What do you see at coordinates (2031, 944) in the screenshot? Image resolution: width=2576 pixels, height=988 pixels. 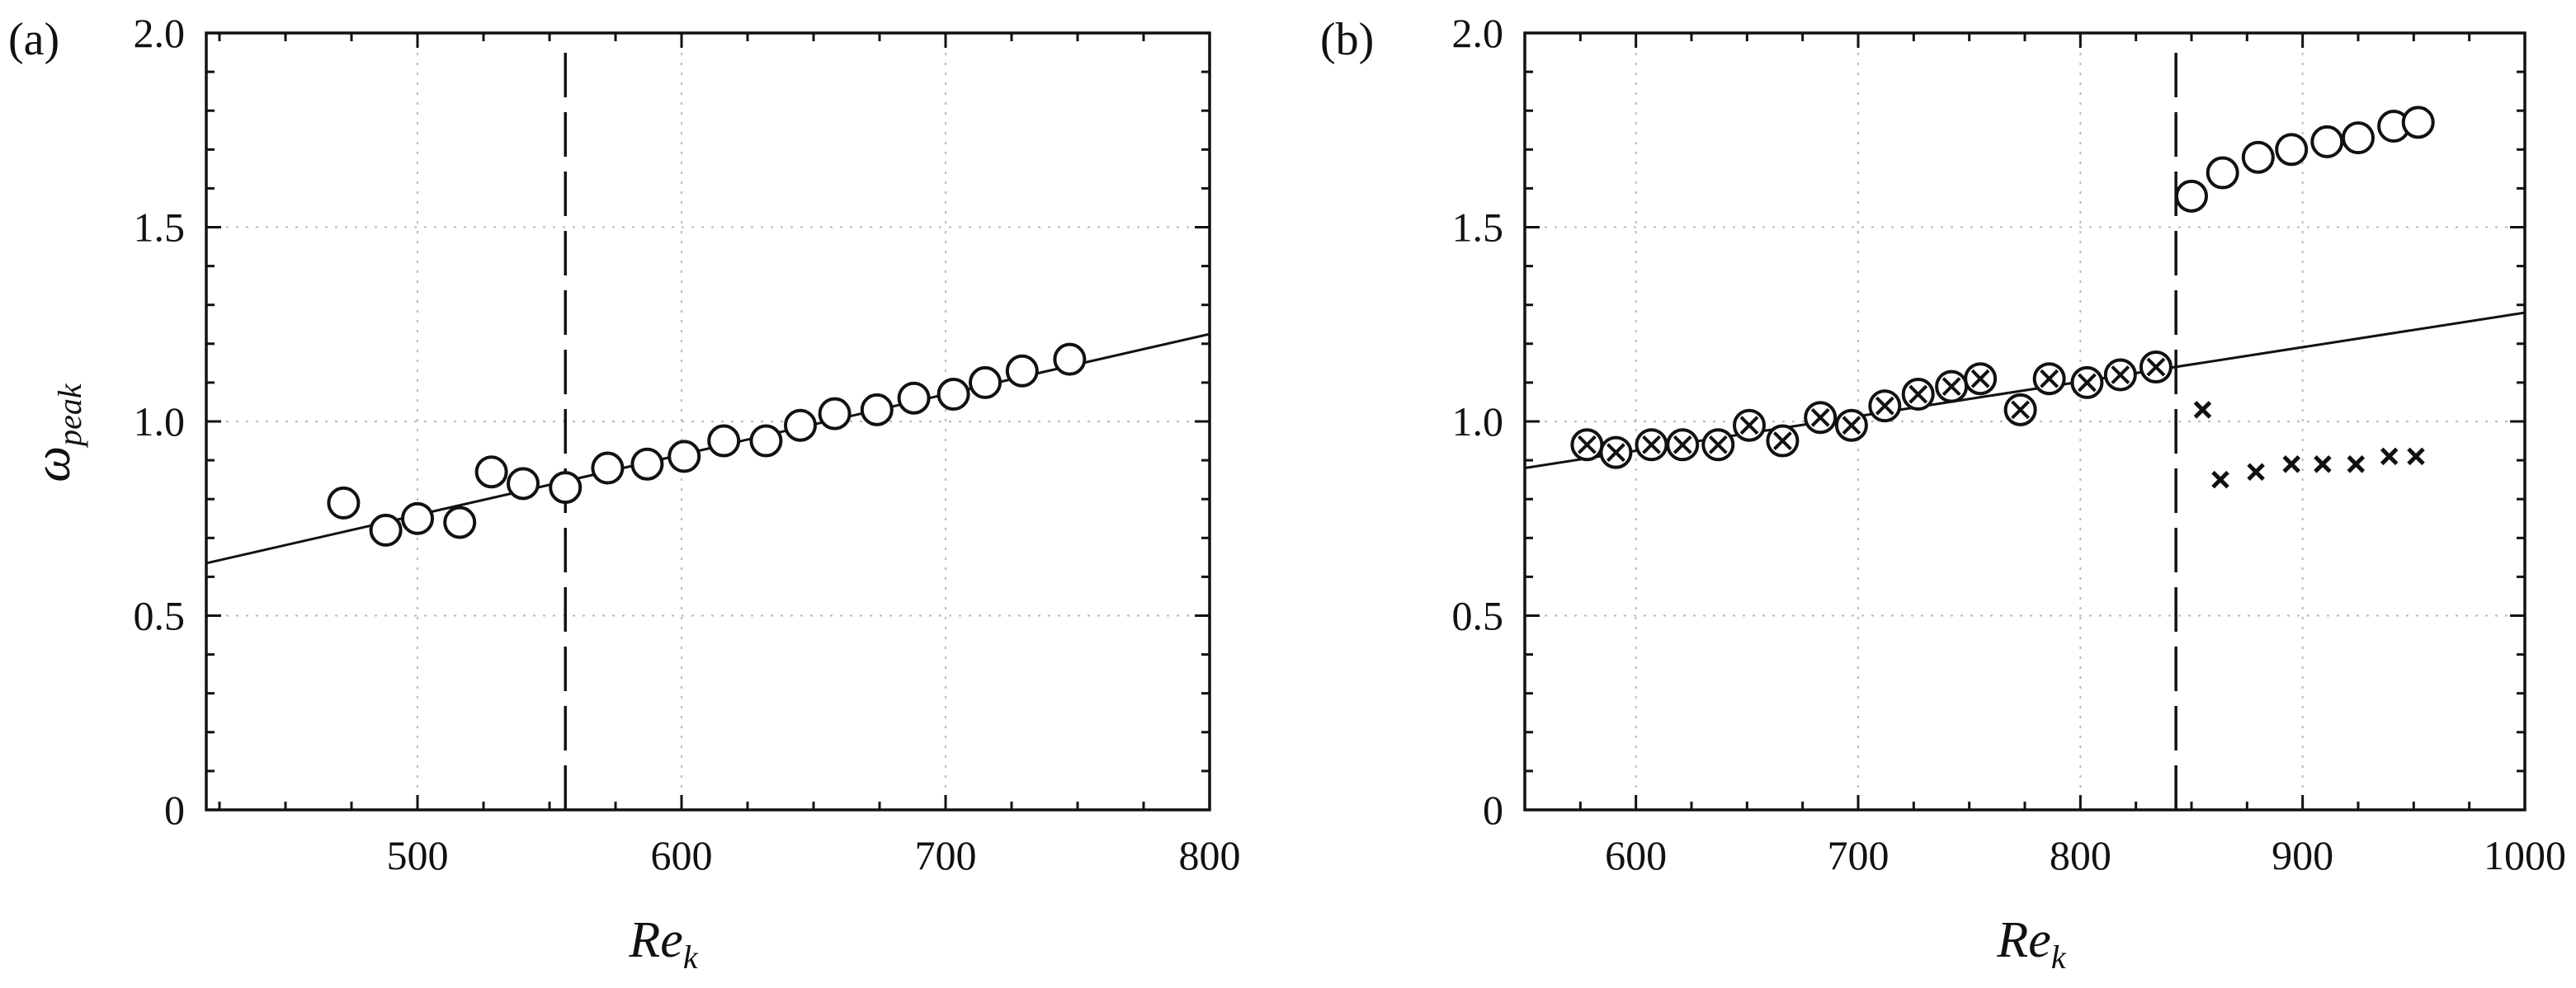 I see `x-axis-title-b: Rek` at bounding box center [2031, 944].